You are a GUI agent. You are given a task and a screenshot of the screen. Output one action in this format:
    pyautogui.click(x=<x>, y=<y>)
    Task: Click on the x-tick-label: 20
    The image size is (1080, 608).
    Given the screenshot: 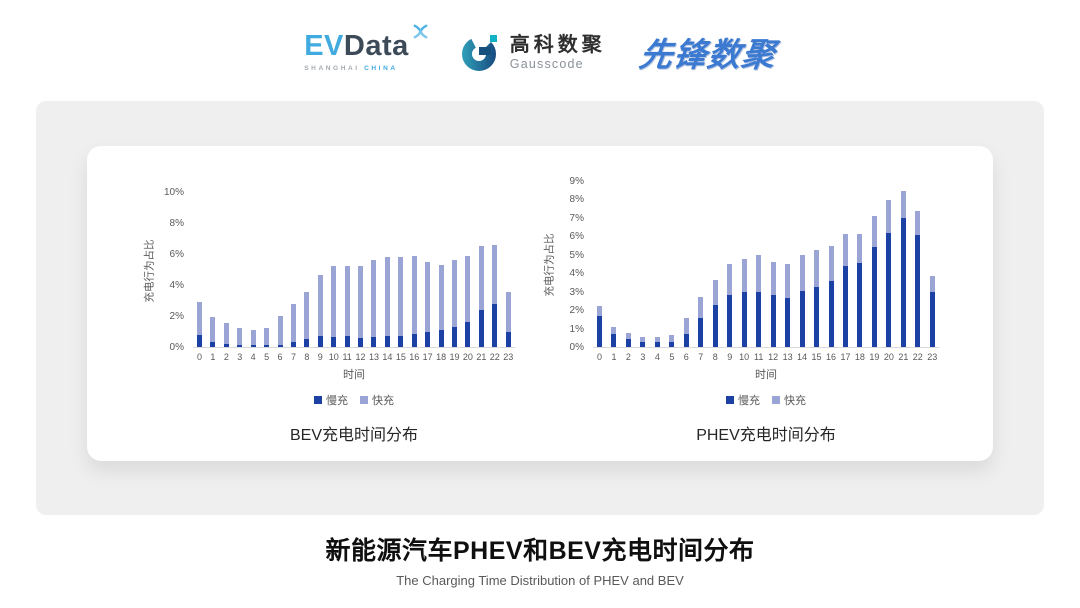 What is the action you would take?
    pyautogui.click(x=467, y=357)
    